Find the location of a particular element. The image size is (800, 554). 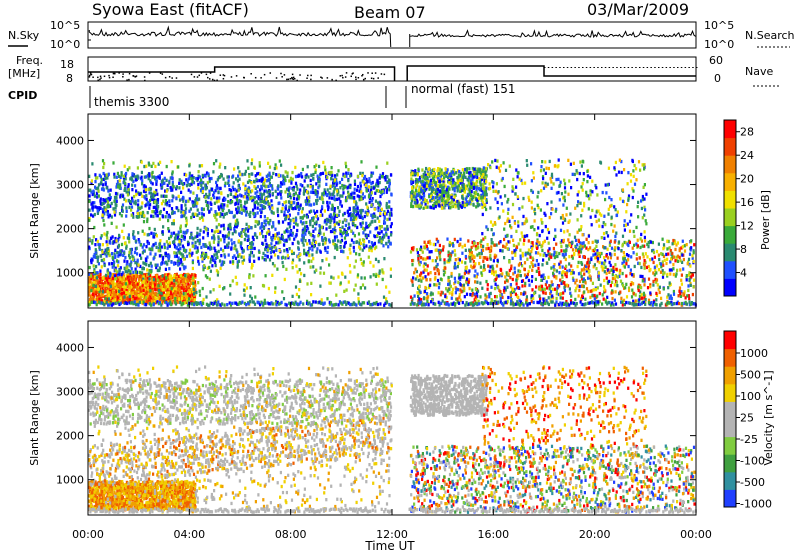

power-colorbar: 4 8 12 16 20 24 28 is located at coordinates (738, 208).